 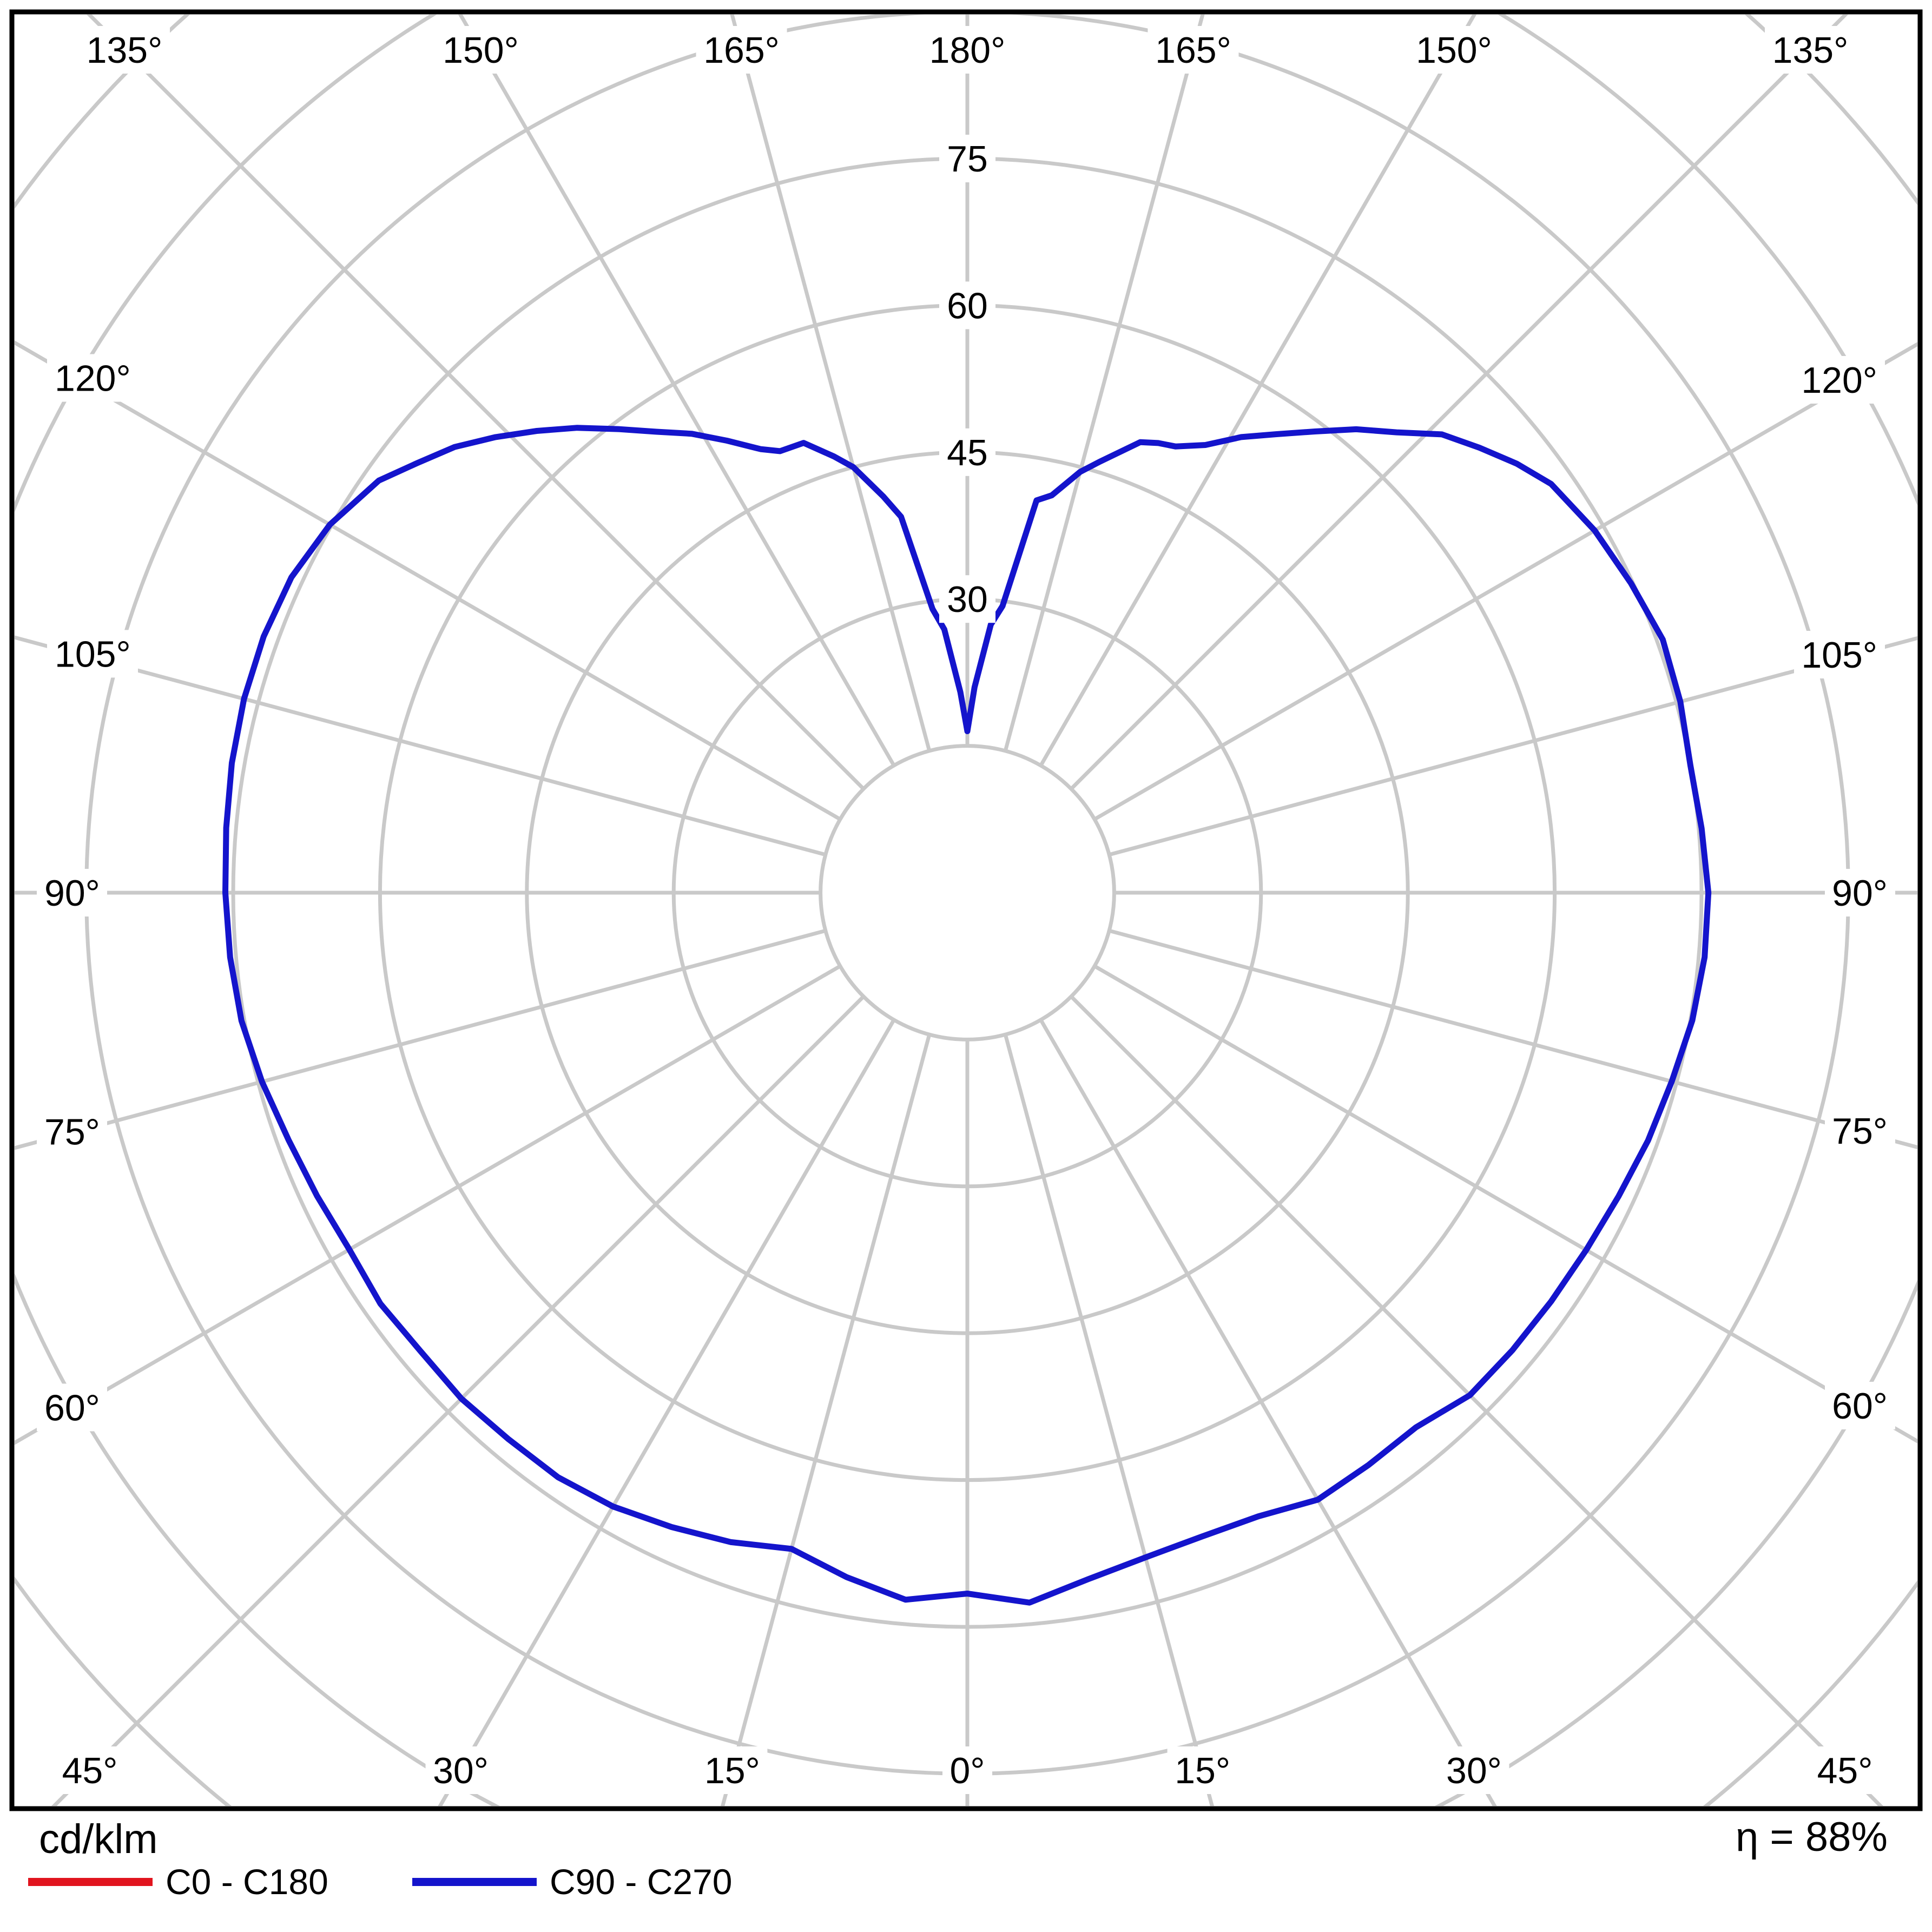 What do you see at coordinates (247, 1882) in the screenshot?
I see `legend-label-c0-c180: C0 - C180` at bounding box center [247, 1882].